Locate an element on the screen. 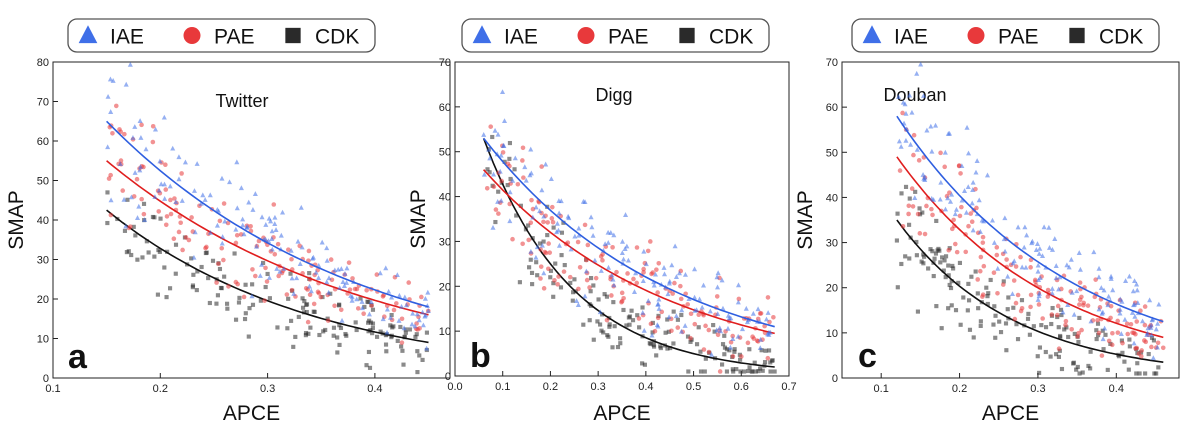  fit-curve-iae is located at coordinates (628, 232).